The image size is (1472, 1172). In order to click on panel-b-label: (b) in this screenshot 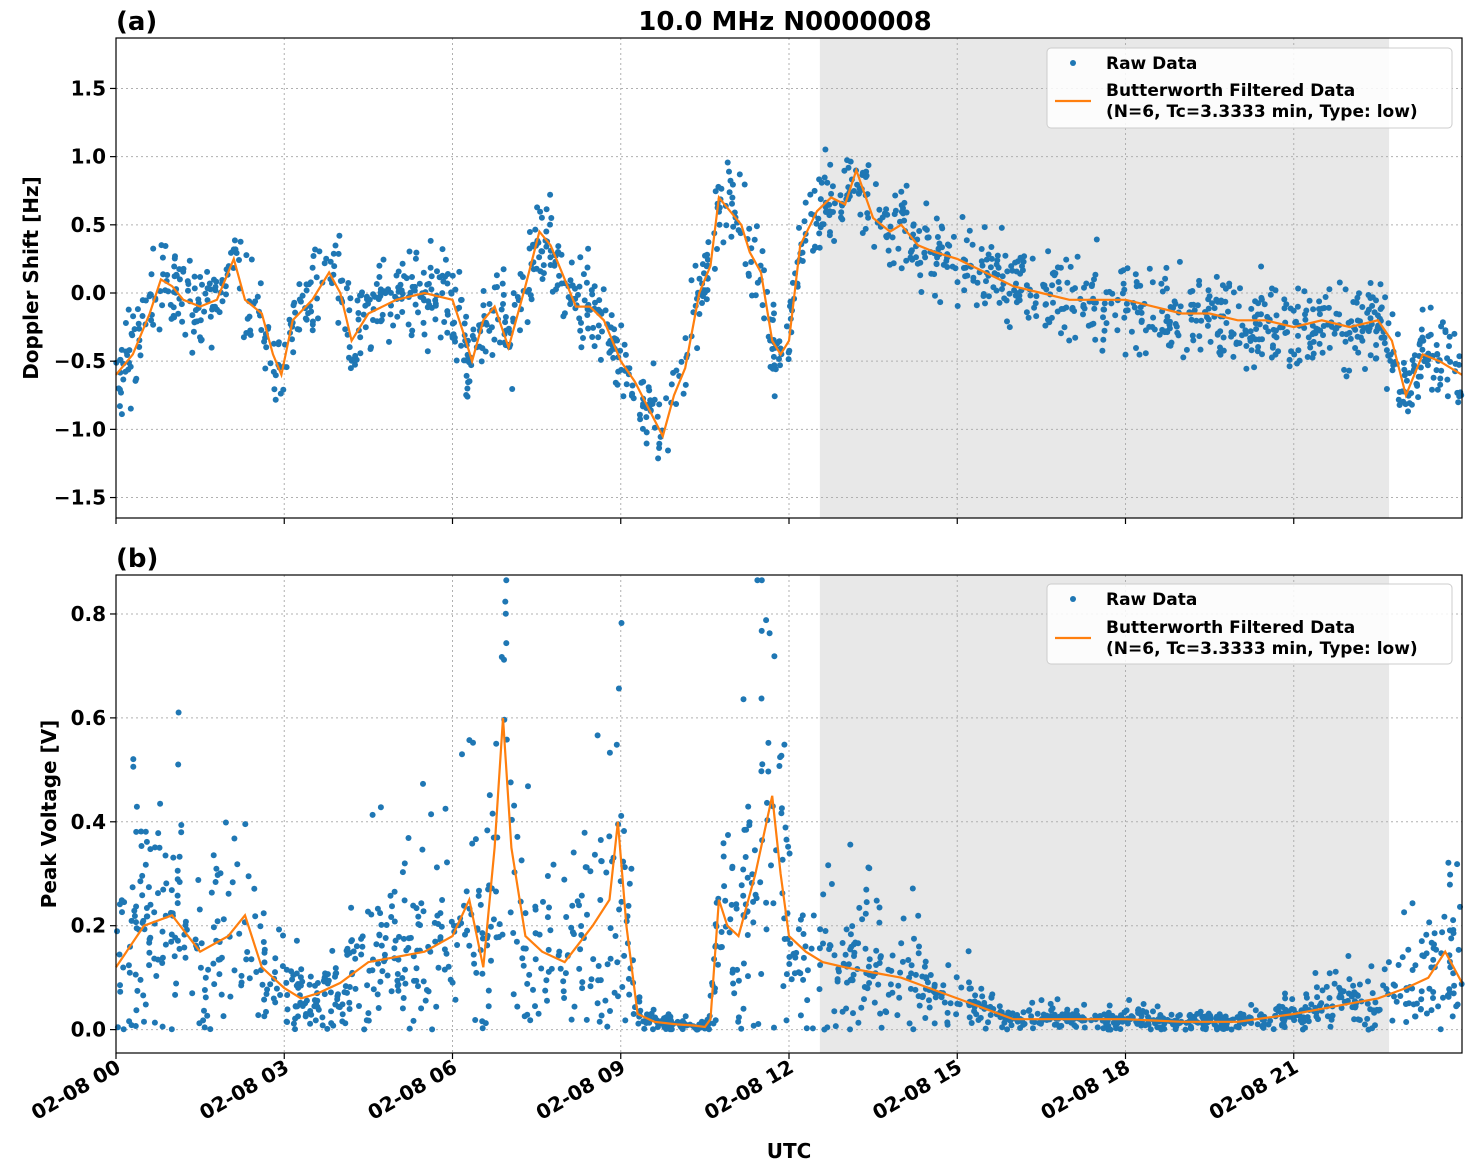, I will do `click(137, 559)`.